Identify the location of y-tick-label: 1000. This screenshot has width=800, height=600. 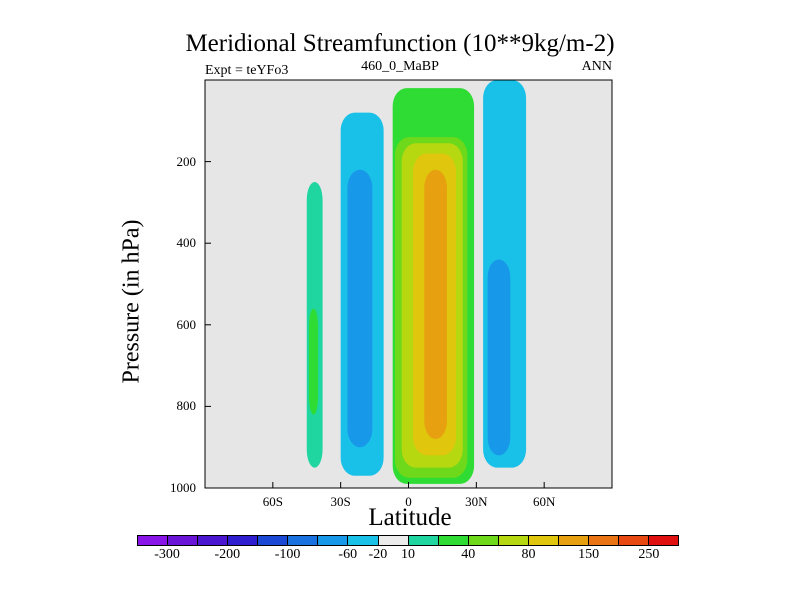
(183, 487).